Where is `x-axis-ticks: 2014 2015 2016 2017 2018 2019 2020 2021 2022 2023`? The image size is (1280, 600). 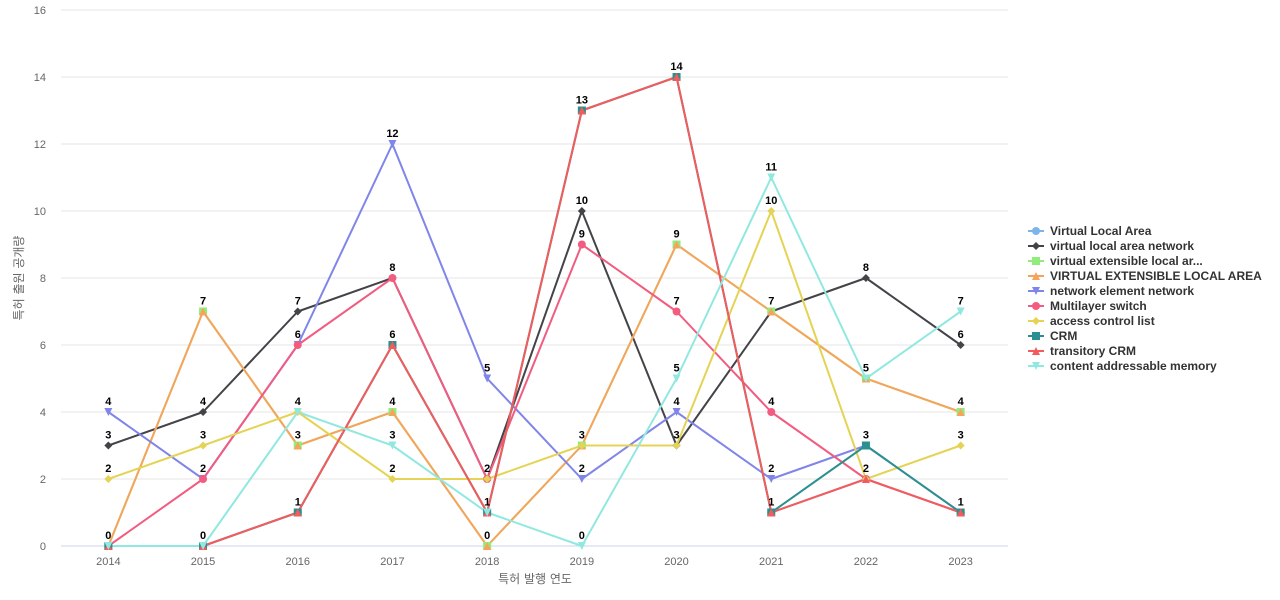
x-axis-ticks: 2014 2015 2016 2017 2018 2019 2020 2021 2022 2023 is located at coordinates (534, 562).